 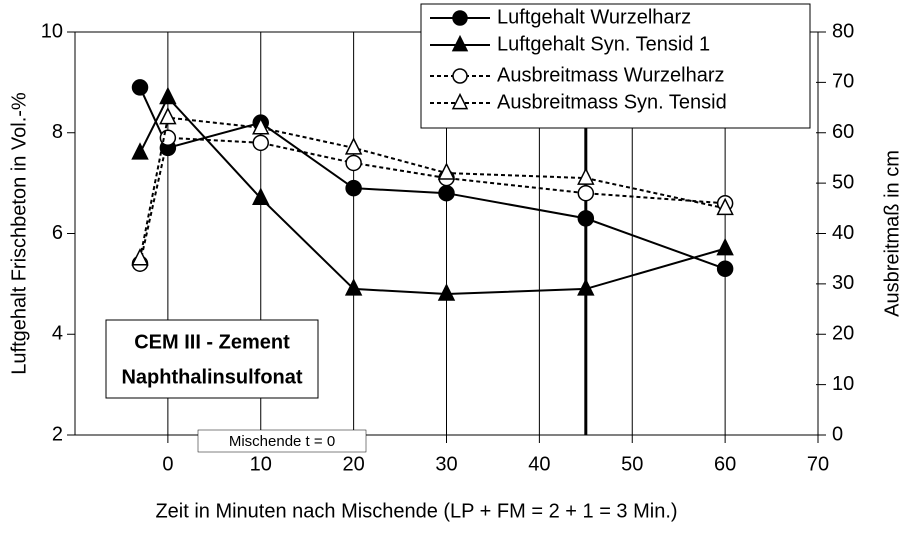 What do you see at coordinates (261, 464) in the screenshot?
I see `x-tick-label: 10` at bounding box center [261, 464].